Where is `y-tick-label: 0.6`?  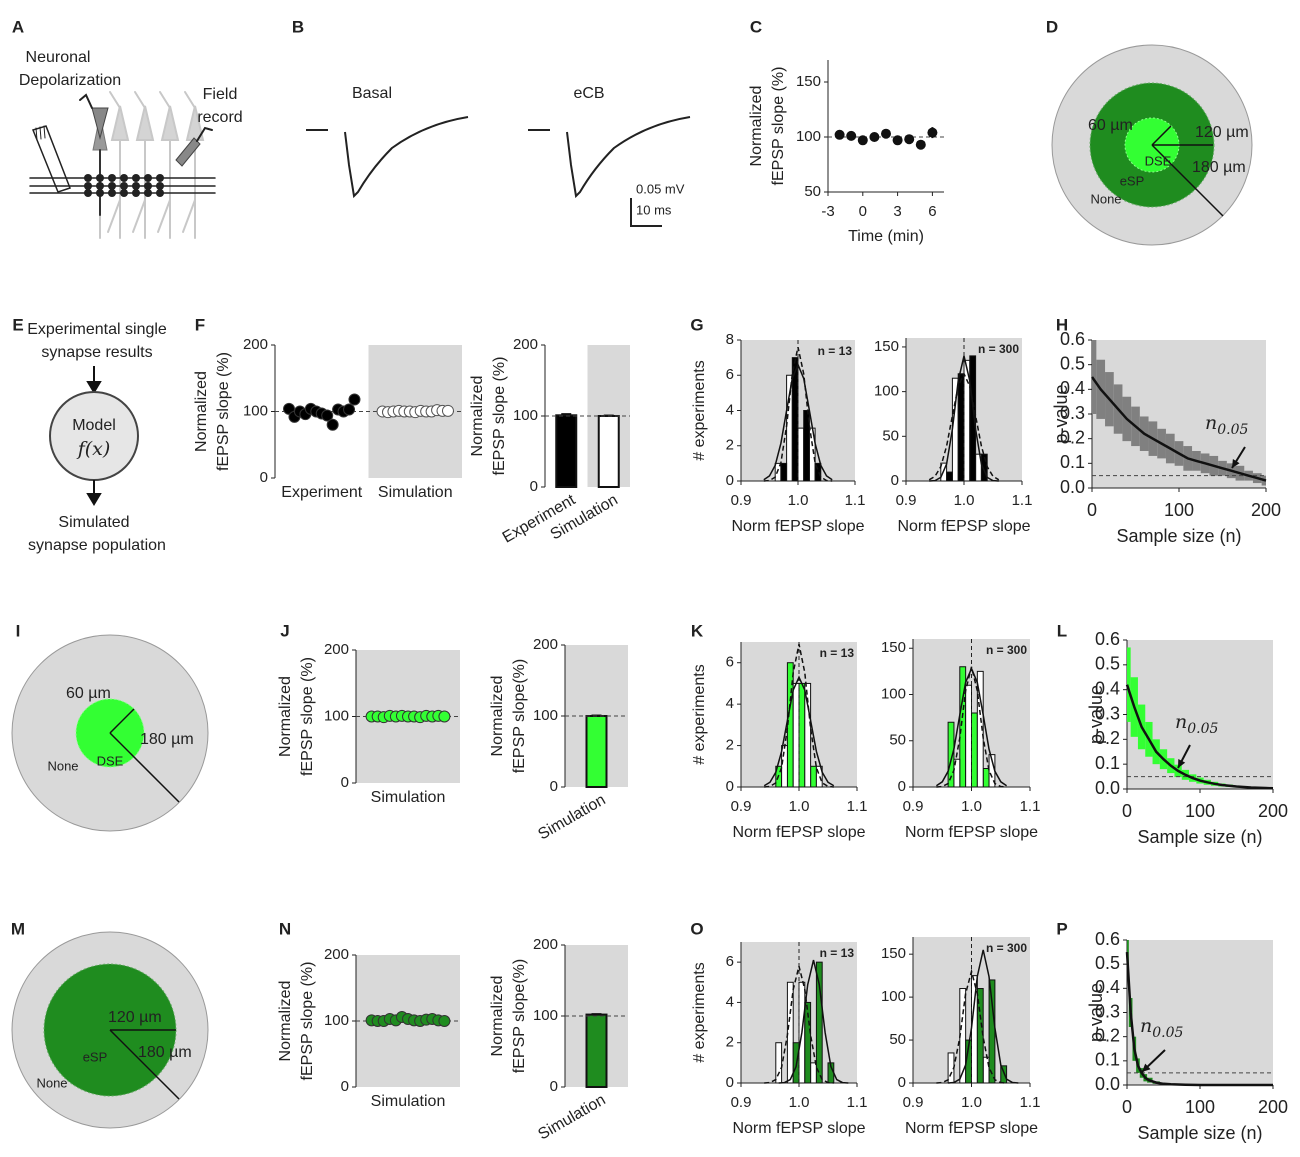 y-tick-label: 0.6 is located at coordinates (1107, 939).